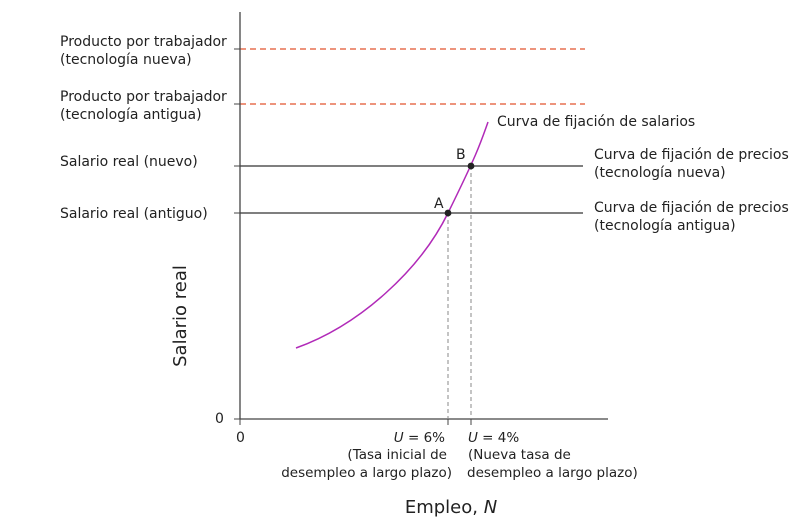 This screenshot has width=810, height=524. Describe the element at coordinates (240, 438) in the screenshot. I see `x-origin-label: 0` at that location.